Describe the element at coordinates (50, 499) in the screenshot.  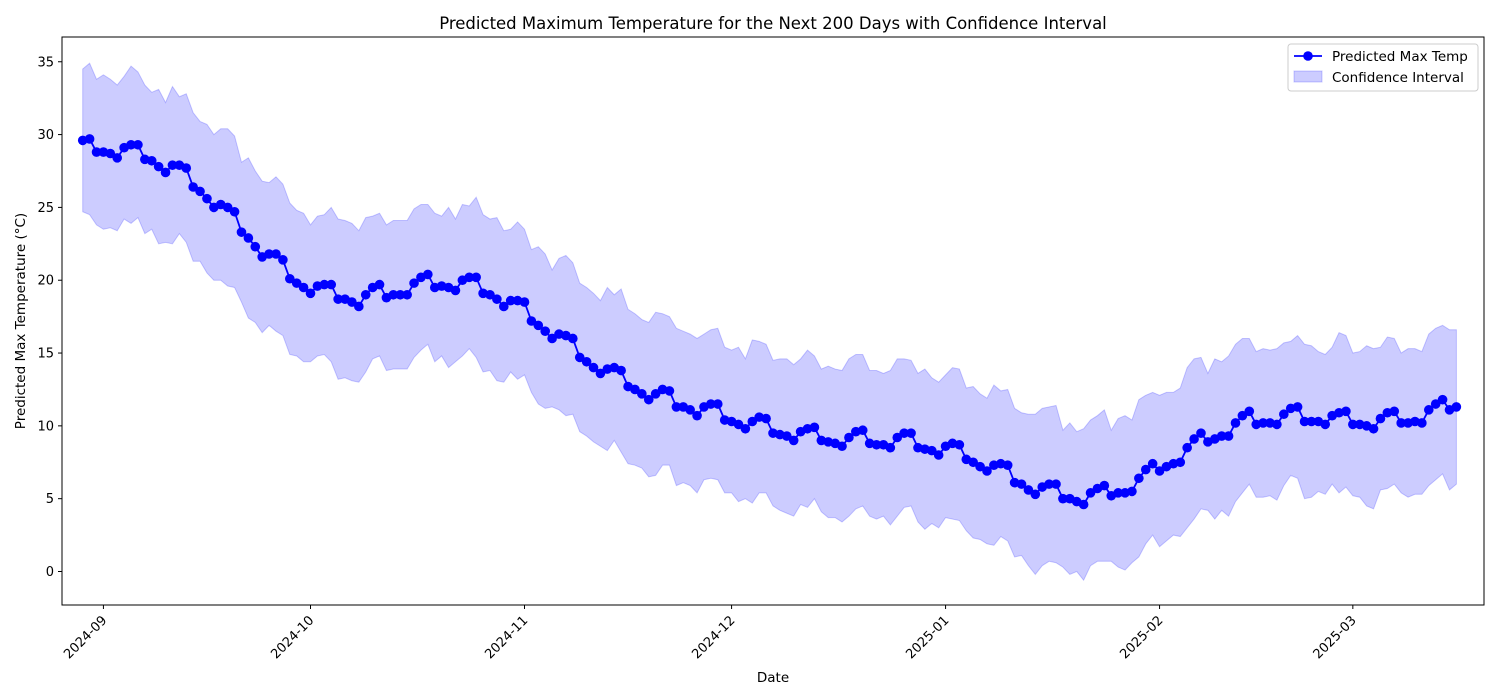
I see `y-tick-label: 5` at that location.